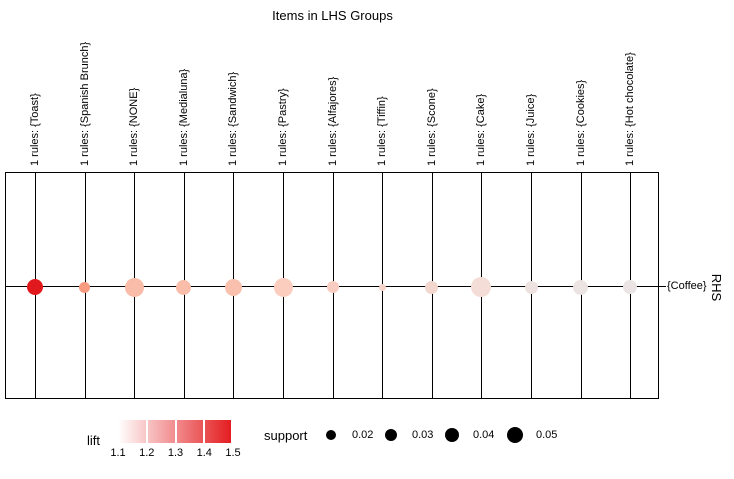 This screenshot has height=479, width=734. What do you see at coordinates (204, 453) in the screenshot?
I see `lift-tick-label: 1.4` at bounding box center [204, 453].